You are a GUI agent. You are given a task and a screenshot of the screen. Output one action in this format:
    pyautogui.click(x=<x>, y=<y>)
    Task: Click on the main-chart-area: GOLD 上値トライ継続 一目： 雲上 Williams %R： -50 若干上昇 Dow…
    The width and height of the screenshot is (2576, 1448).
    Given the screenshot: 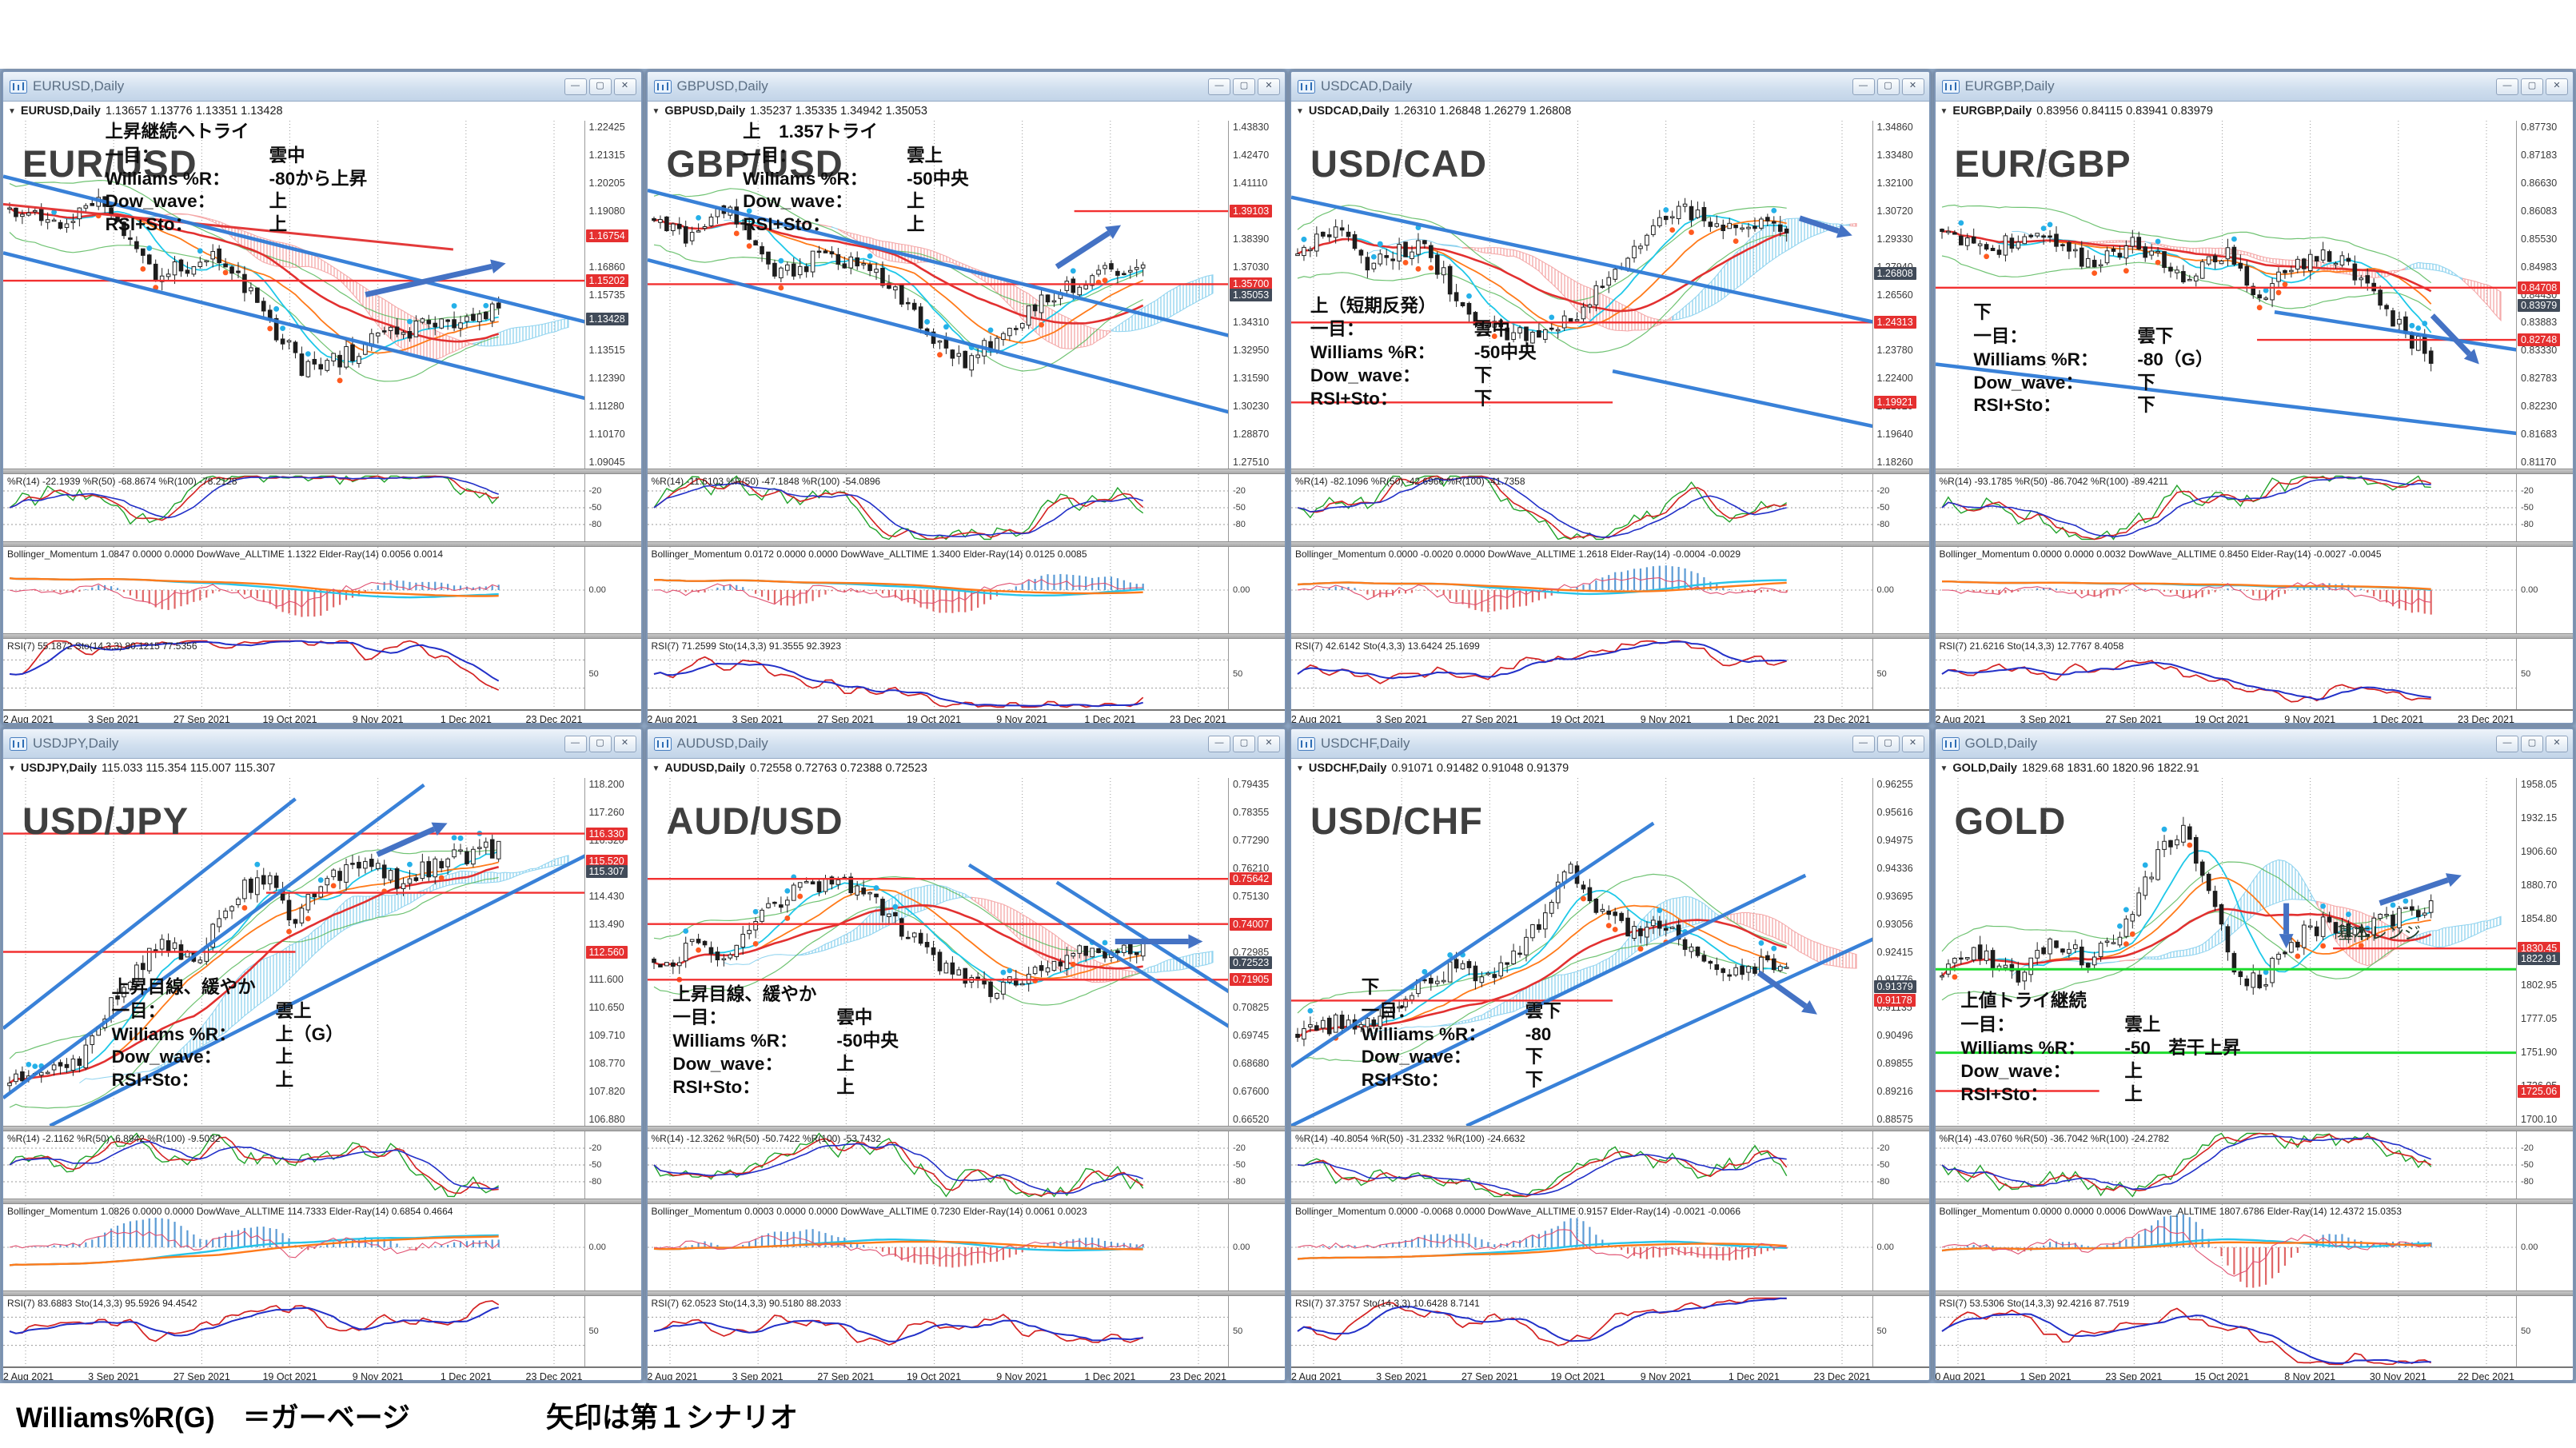 What is the action you would take?
    pyautogui.click(x=2254, y=952)
    